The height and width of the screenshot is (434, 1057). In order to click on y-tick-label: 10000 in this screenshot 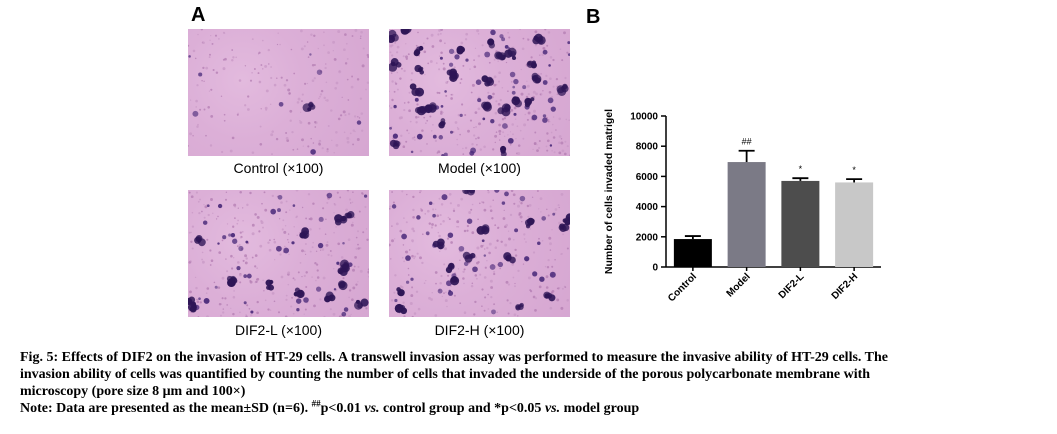, I will do `click(644, 117)`.